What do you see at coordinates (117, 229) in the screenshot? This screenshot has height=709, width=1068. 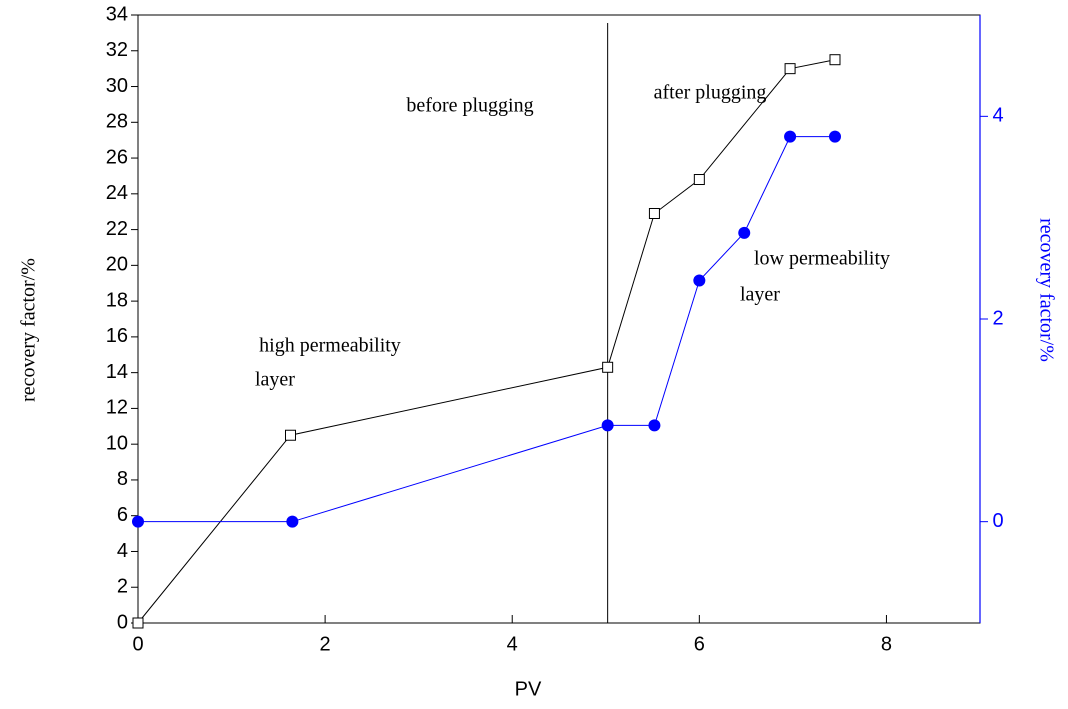 I see `y-tick-label: 22` at bounding box center [117, 229].